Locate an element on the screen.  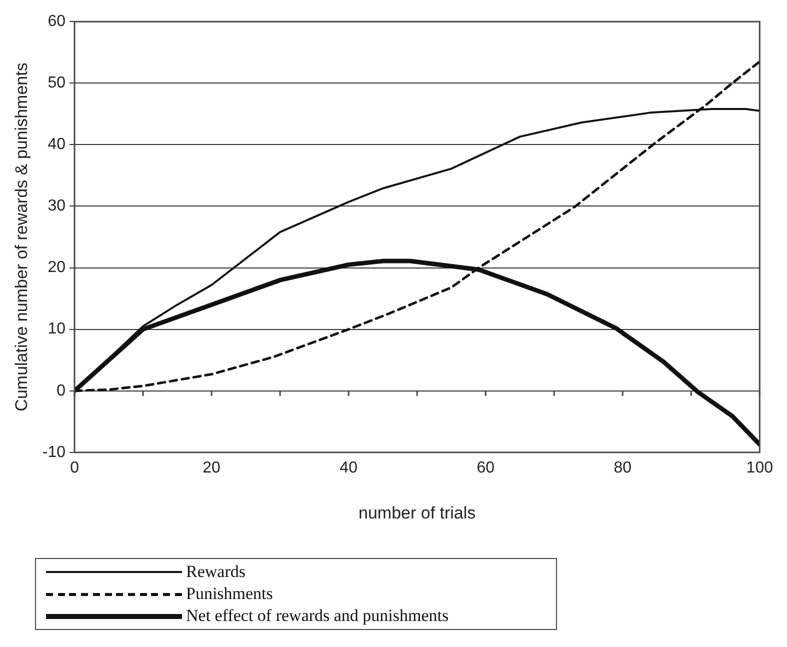
y-tick-label: 20 is located at coordinates (57, 267).